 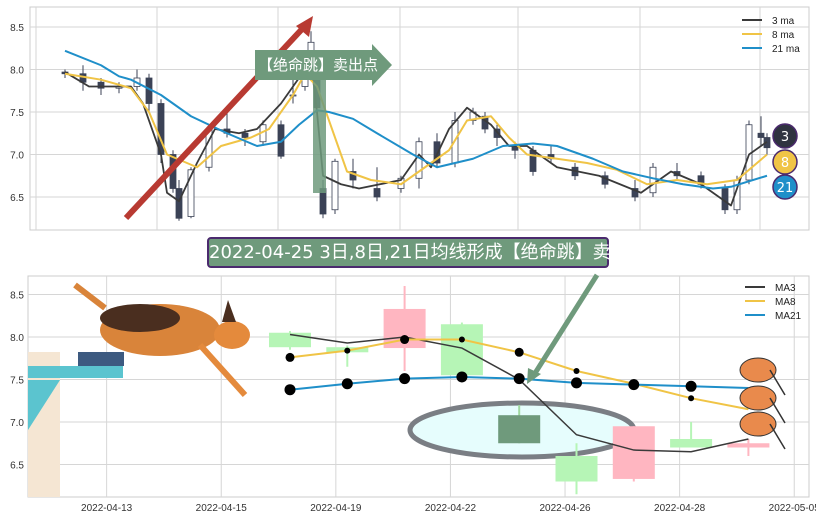 I want to click on bottom-x-tick-label: 2022-05-05, so click(x=792, y=508).